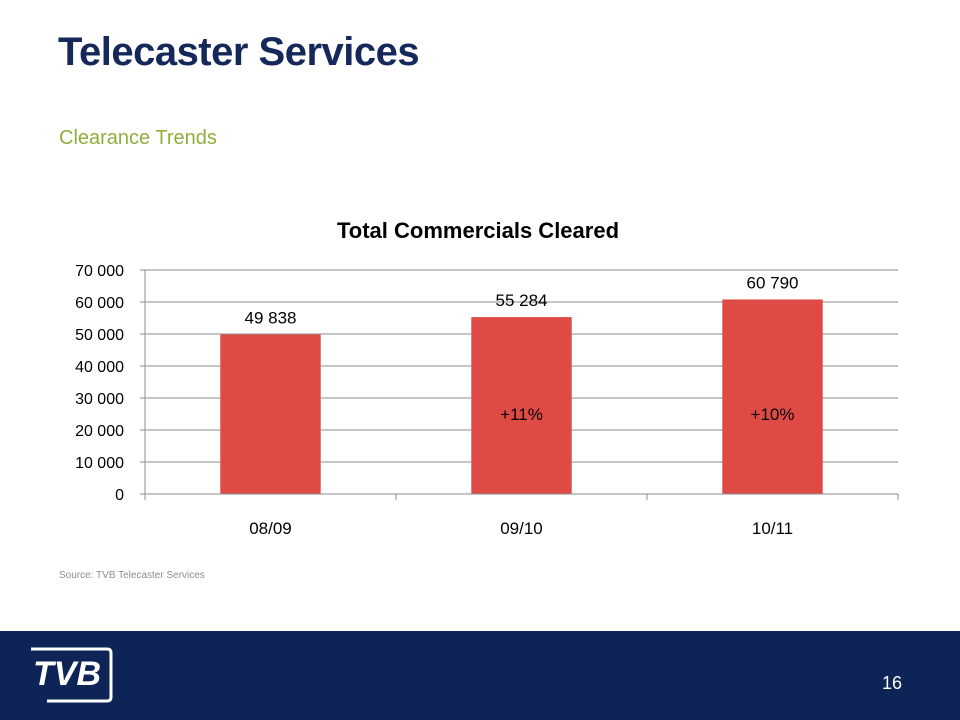  Describe the element at coordinates (99, 431) in the screenshot. I see `y-tick-label: 20 000` at that location.